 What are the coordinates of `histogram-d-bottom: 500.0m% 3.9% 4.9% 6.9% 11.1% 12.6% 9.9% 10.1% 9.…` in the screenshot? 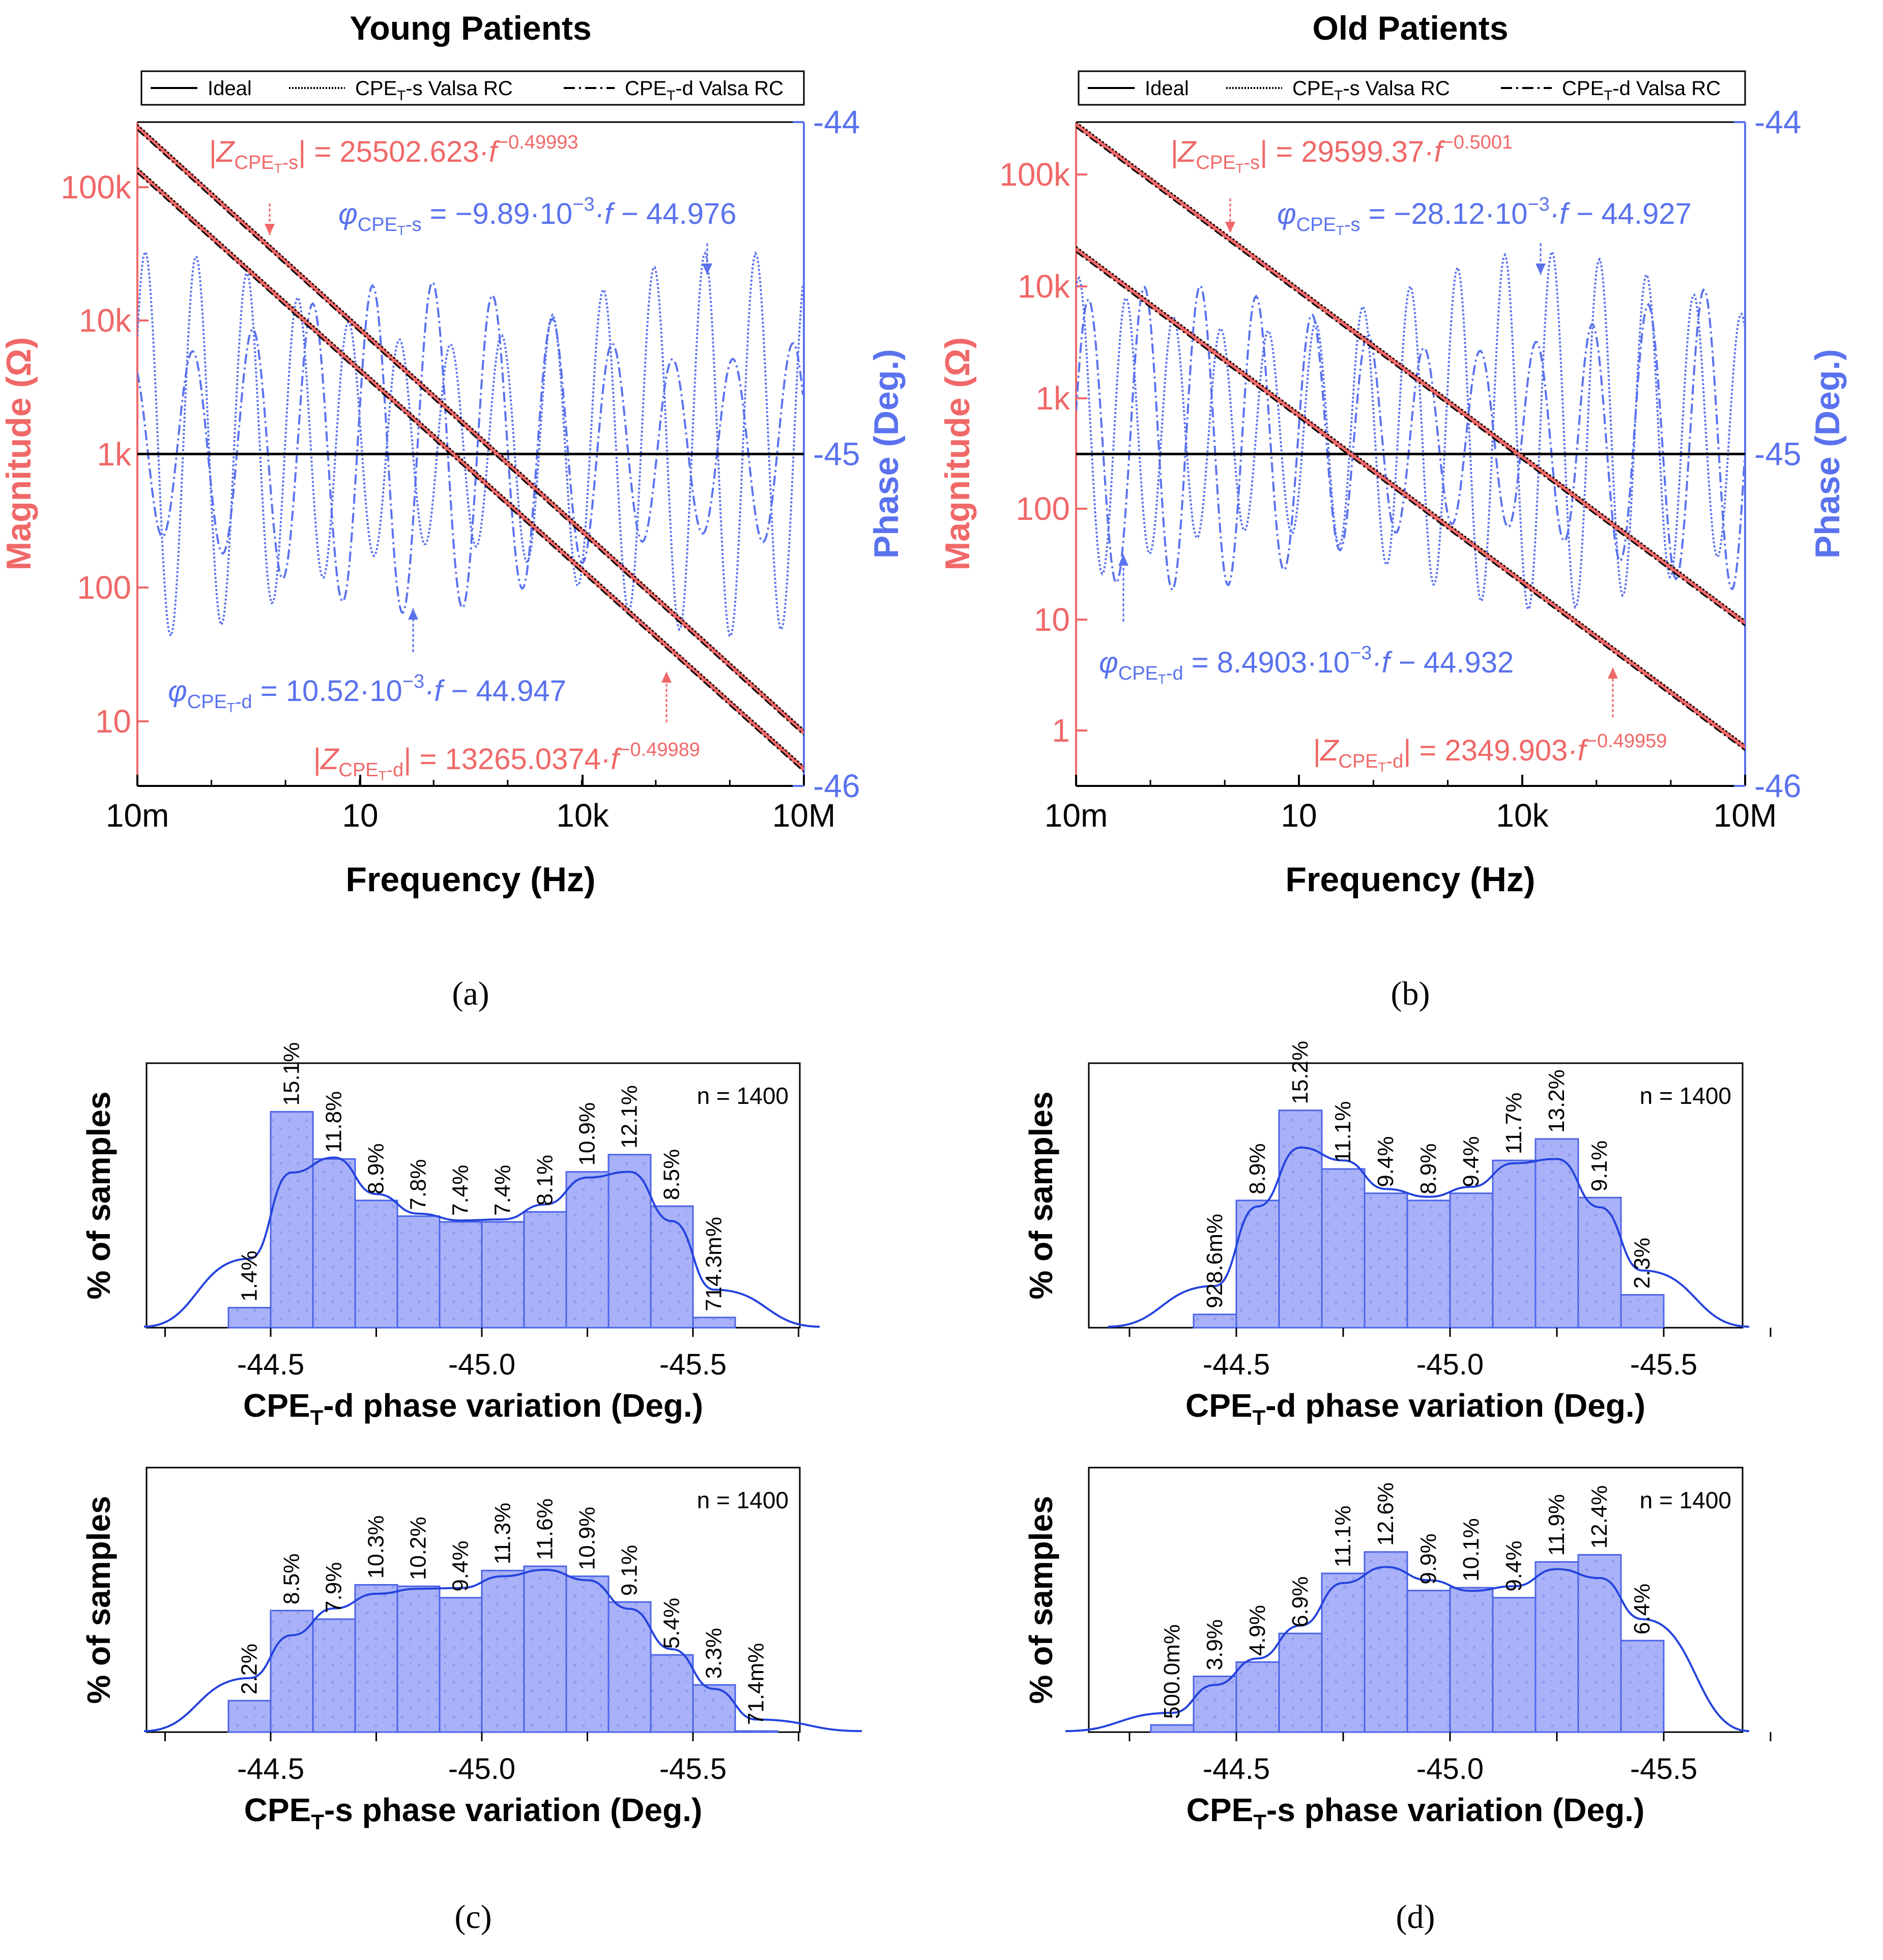 It's located at (1398, 1650).